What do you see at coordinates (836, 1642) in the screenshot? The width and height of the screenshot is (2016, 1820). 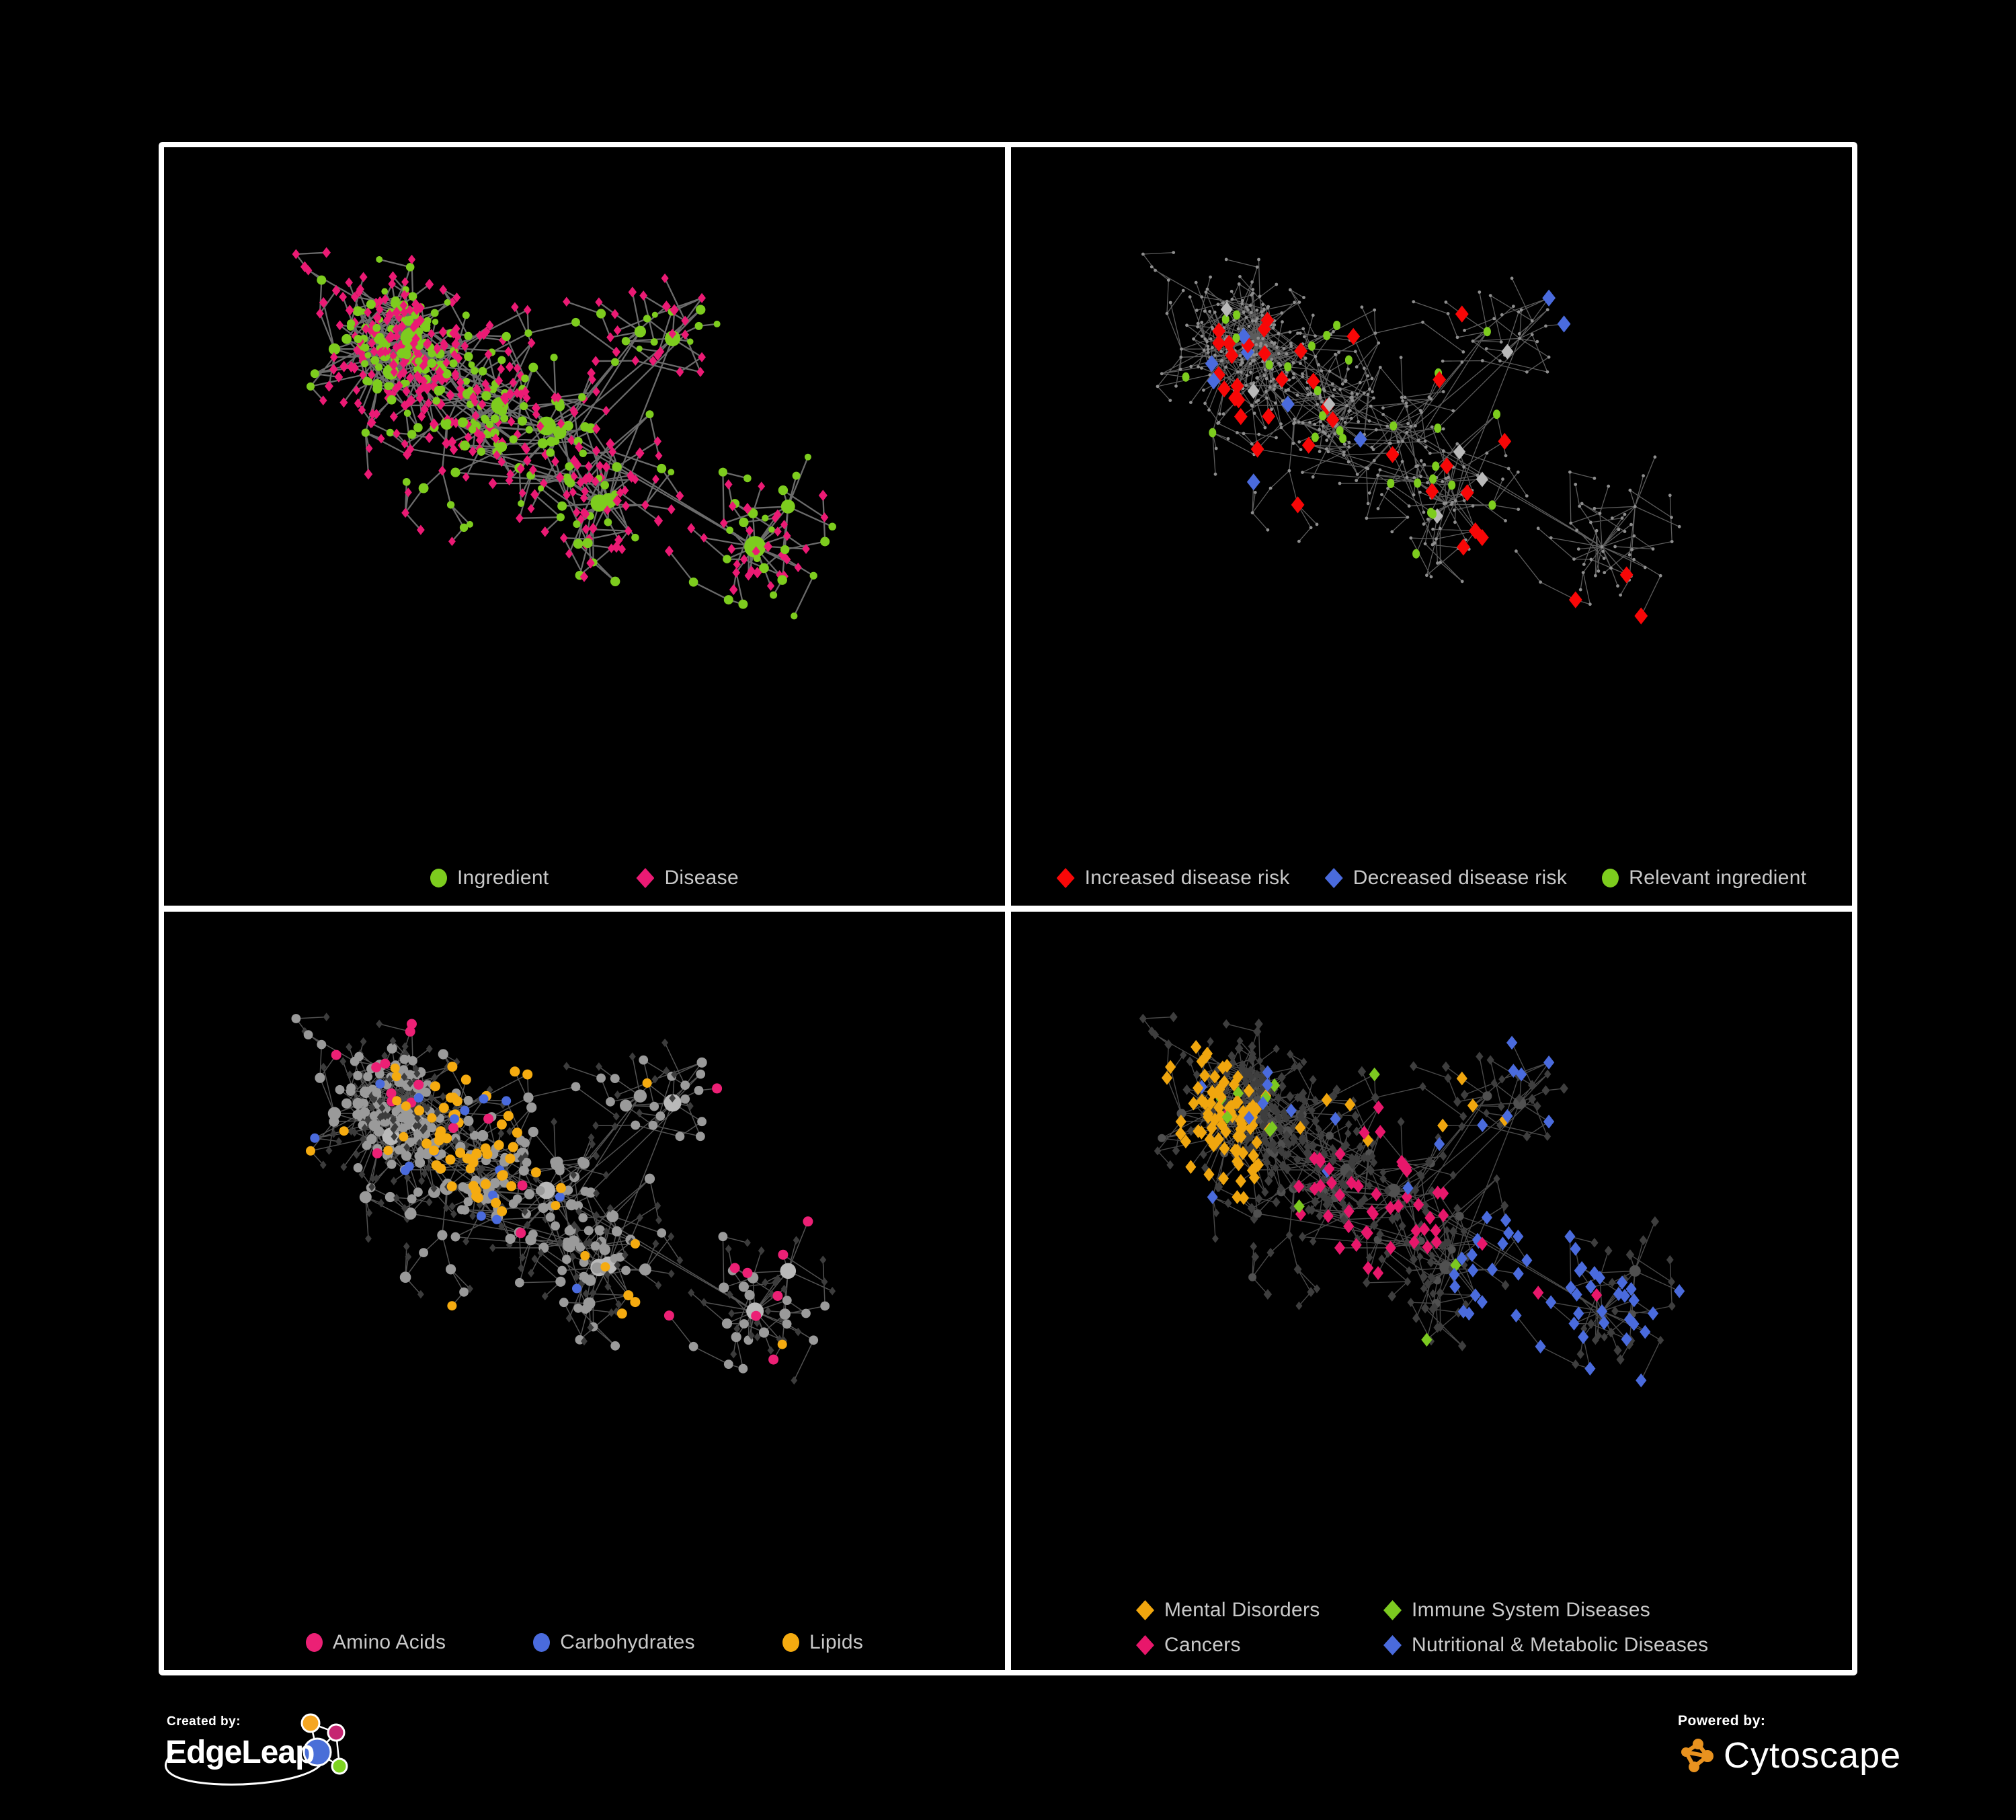 I see `legend-label-lipids: Lipids` at bounding box center [836, 1642].